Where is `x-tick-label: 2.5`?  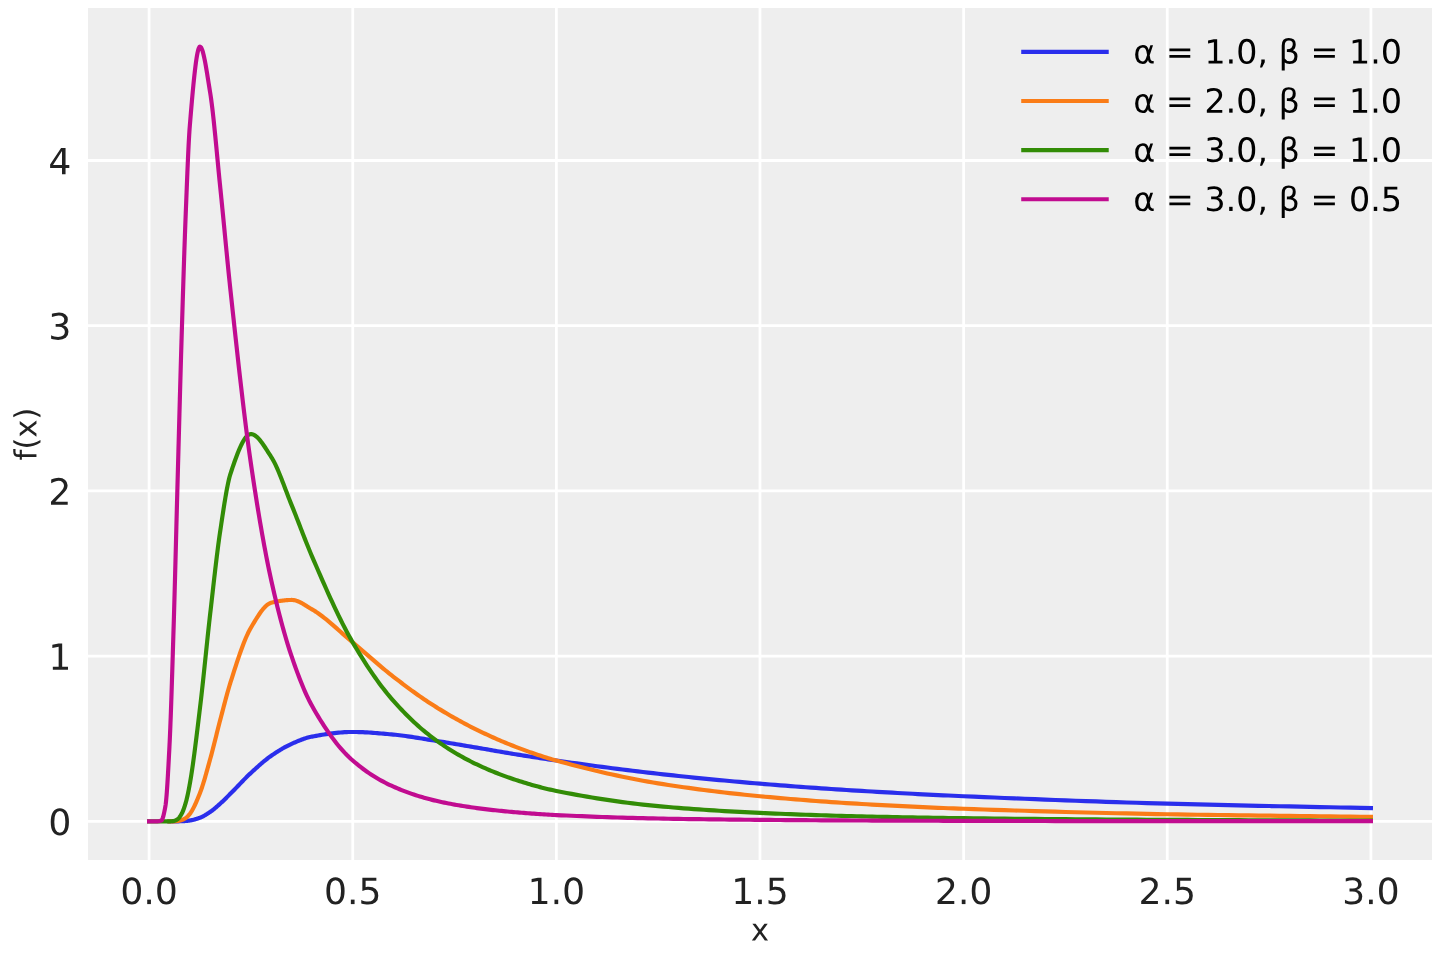 x-tick-label: 2.5 is located at coordinates (1167, 891).